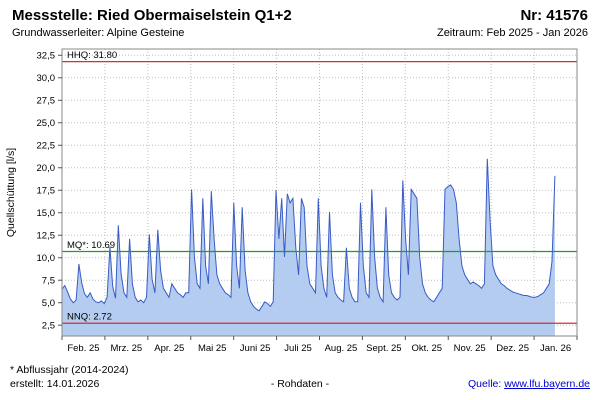 The image size is (600, 400). I want to click on svg-text: 15,0, so click(46, 213).